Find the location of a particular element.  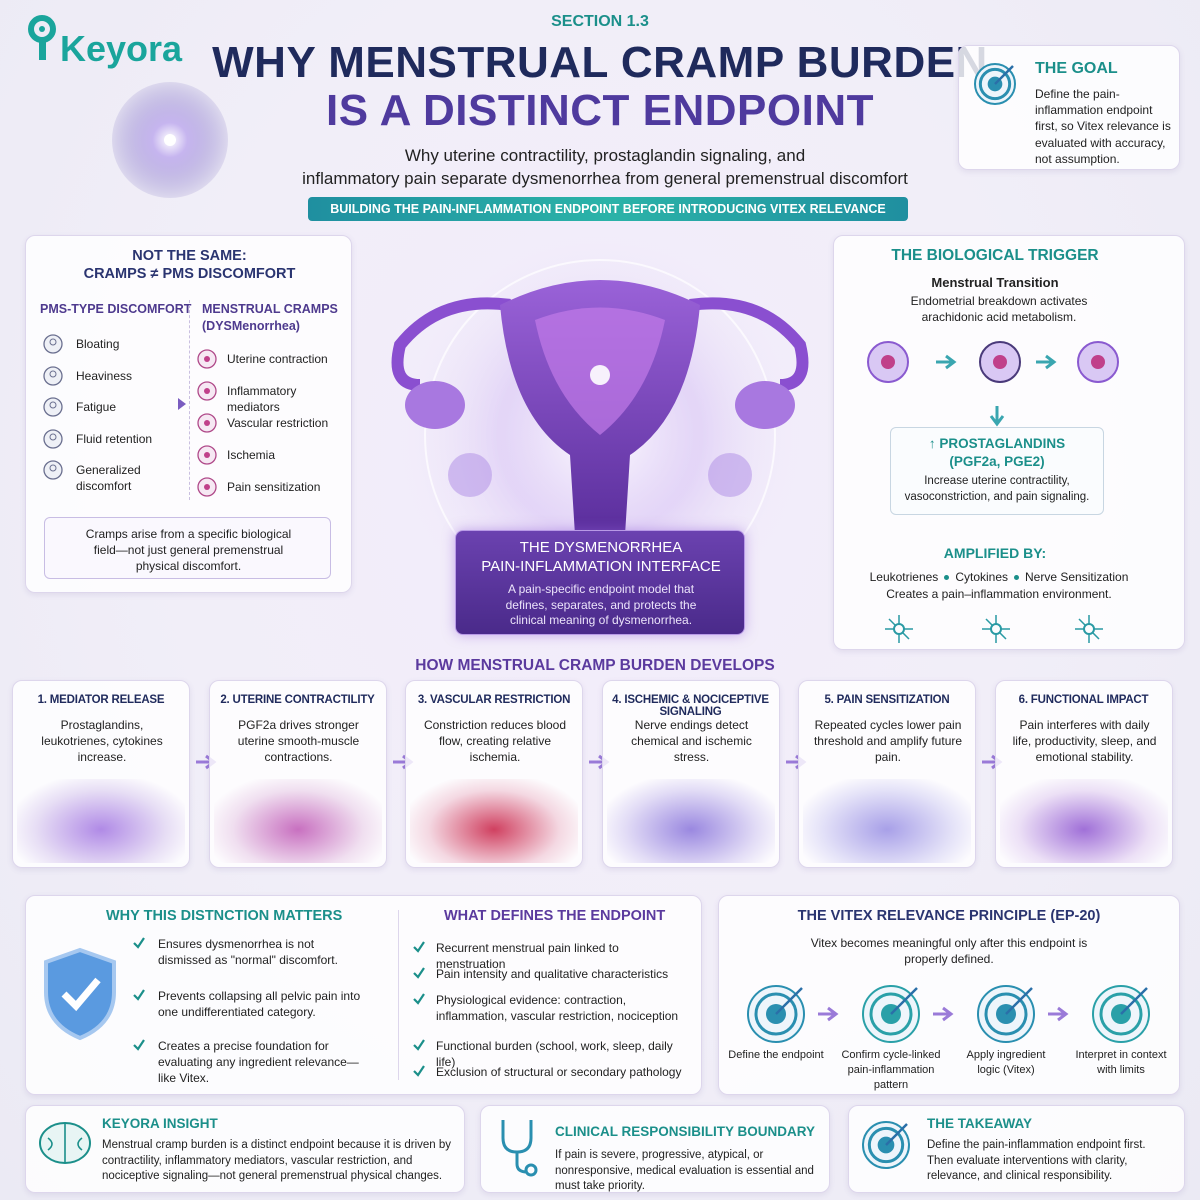

title: WHY MENSTRUAL CRAMP BURDEN is located at coordinates (600, 62).